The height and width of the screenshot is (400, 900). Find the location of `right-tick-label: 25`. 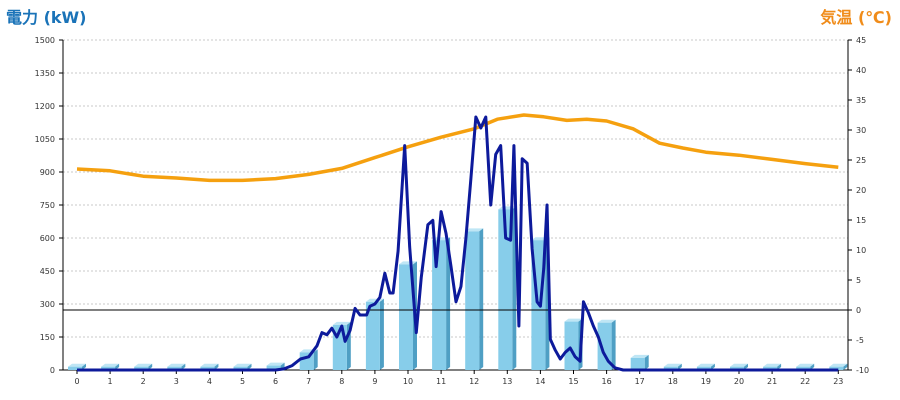

right-tick-label: 25 is located at coordinates (861, 160).